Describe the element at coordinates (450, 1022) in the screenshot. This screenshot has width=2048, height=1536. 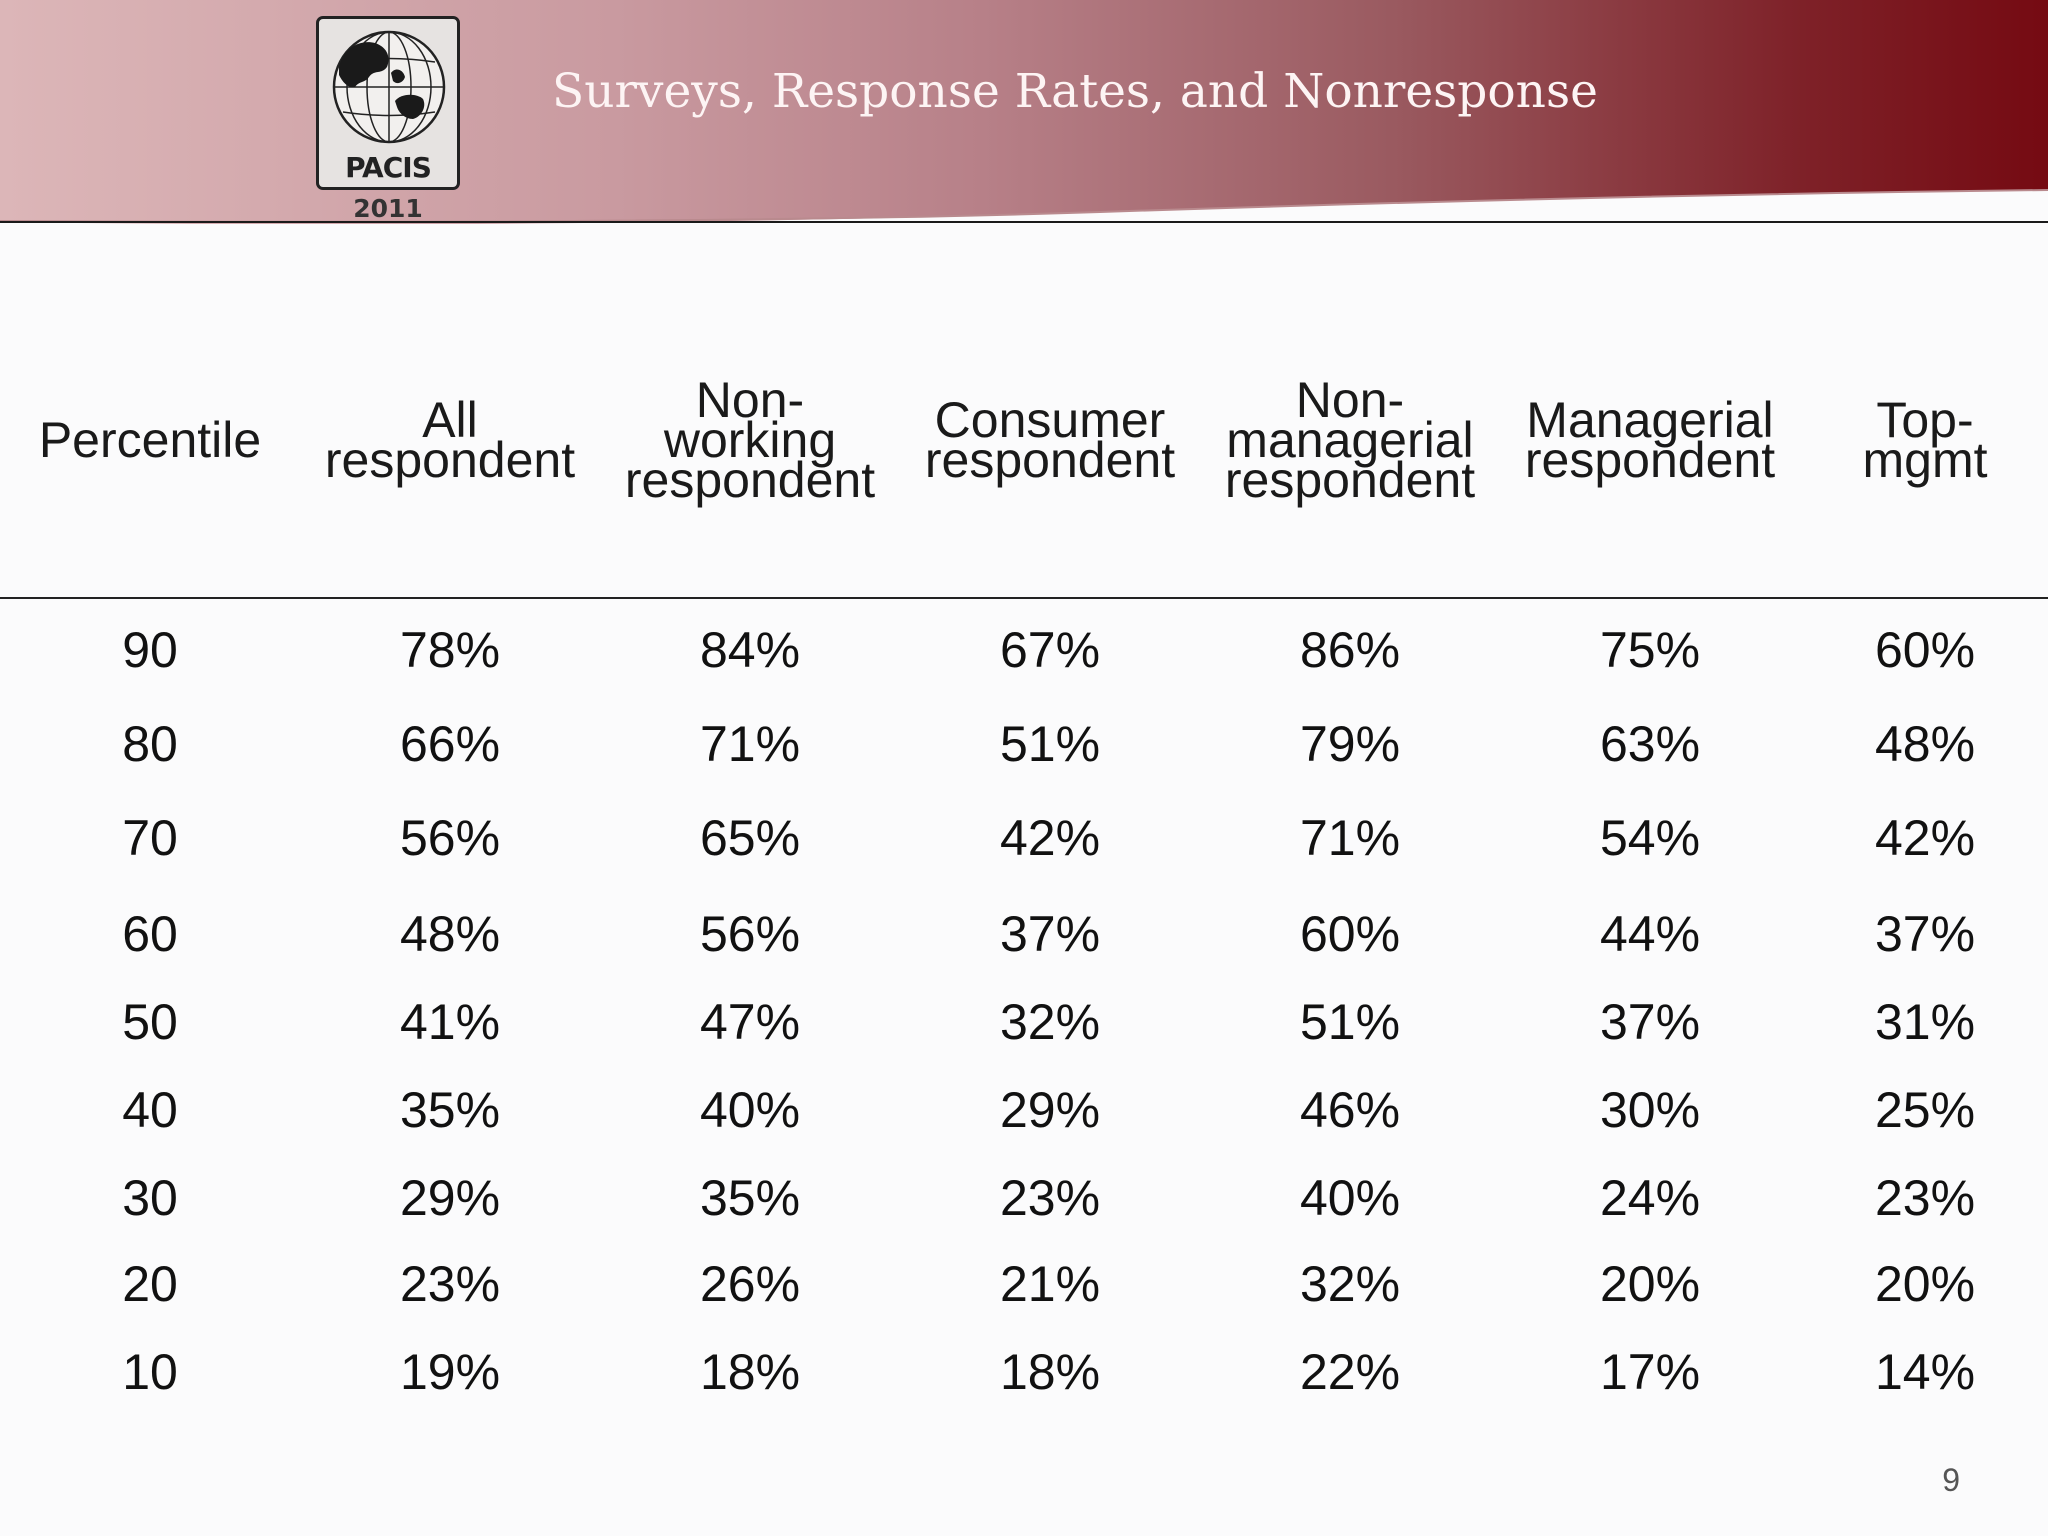
I see `rate-cell: 41%` at that location.